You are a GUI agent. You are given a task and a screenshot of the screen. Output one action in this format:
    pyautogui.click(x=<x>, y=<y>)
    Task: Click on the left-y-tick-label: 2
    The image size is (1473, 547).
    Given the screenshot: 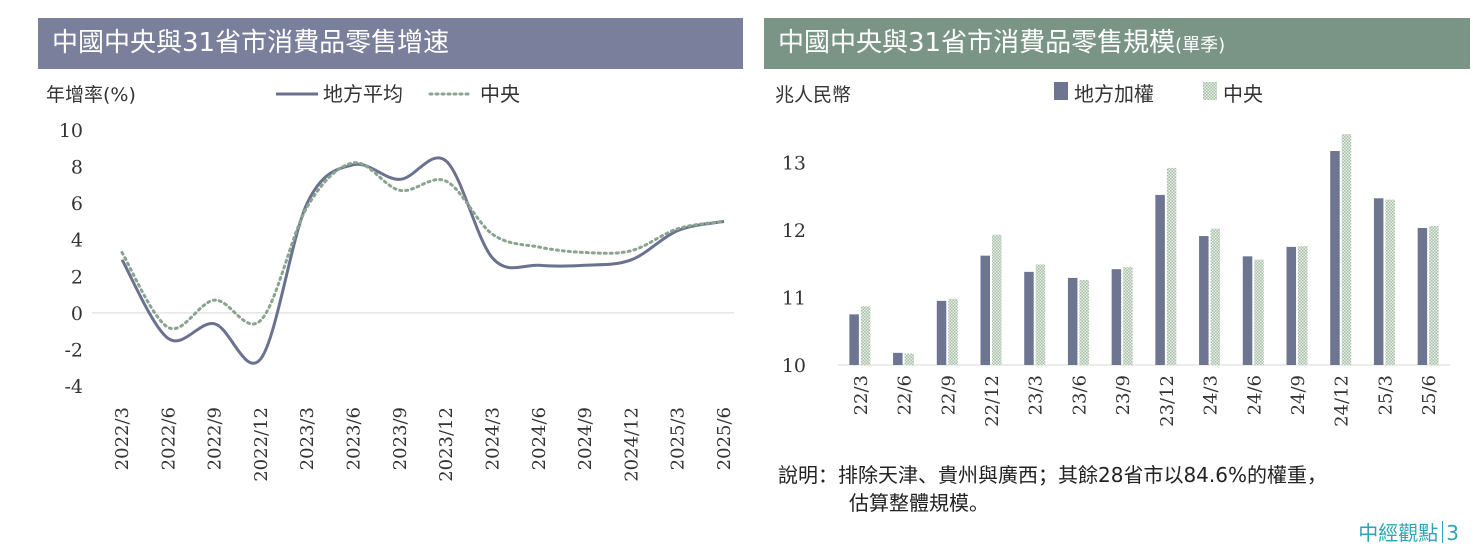 What is the action you would take?
    pyautogui.click(x=77, y=277)
    